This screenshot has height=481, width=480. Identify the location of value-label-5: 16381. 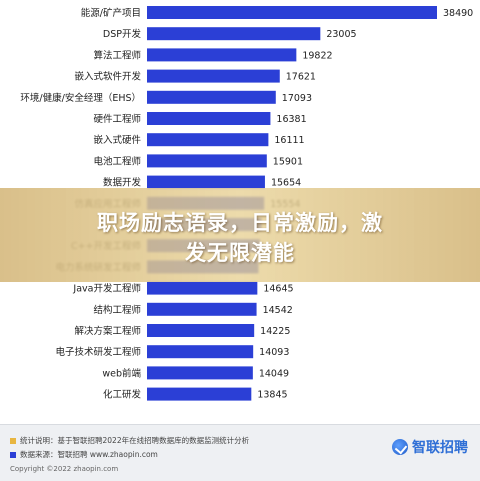
(291, 119).